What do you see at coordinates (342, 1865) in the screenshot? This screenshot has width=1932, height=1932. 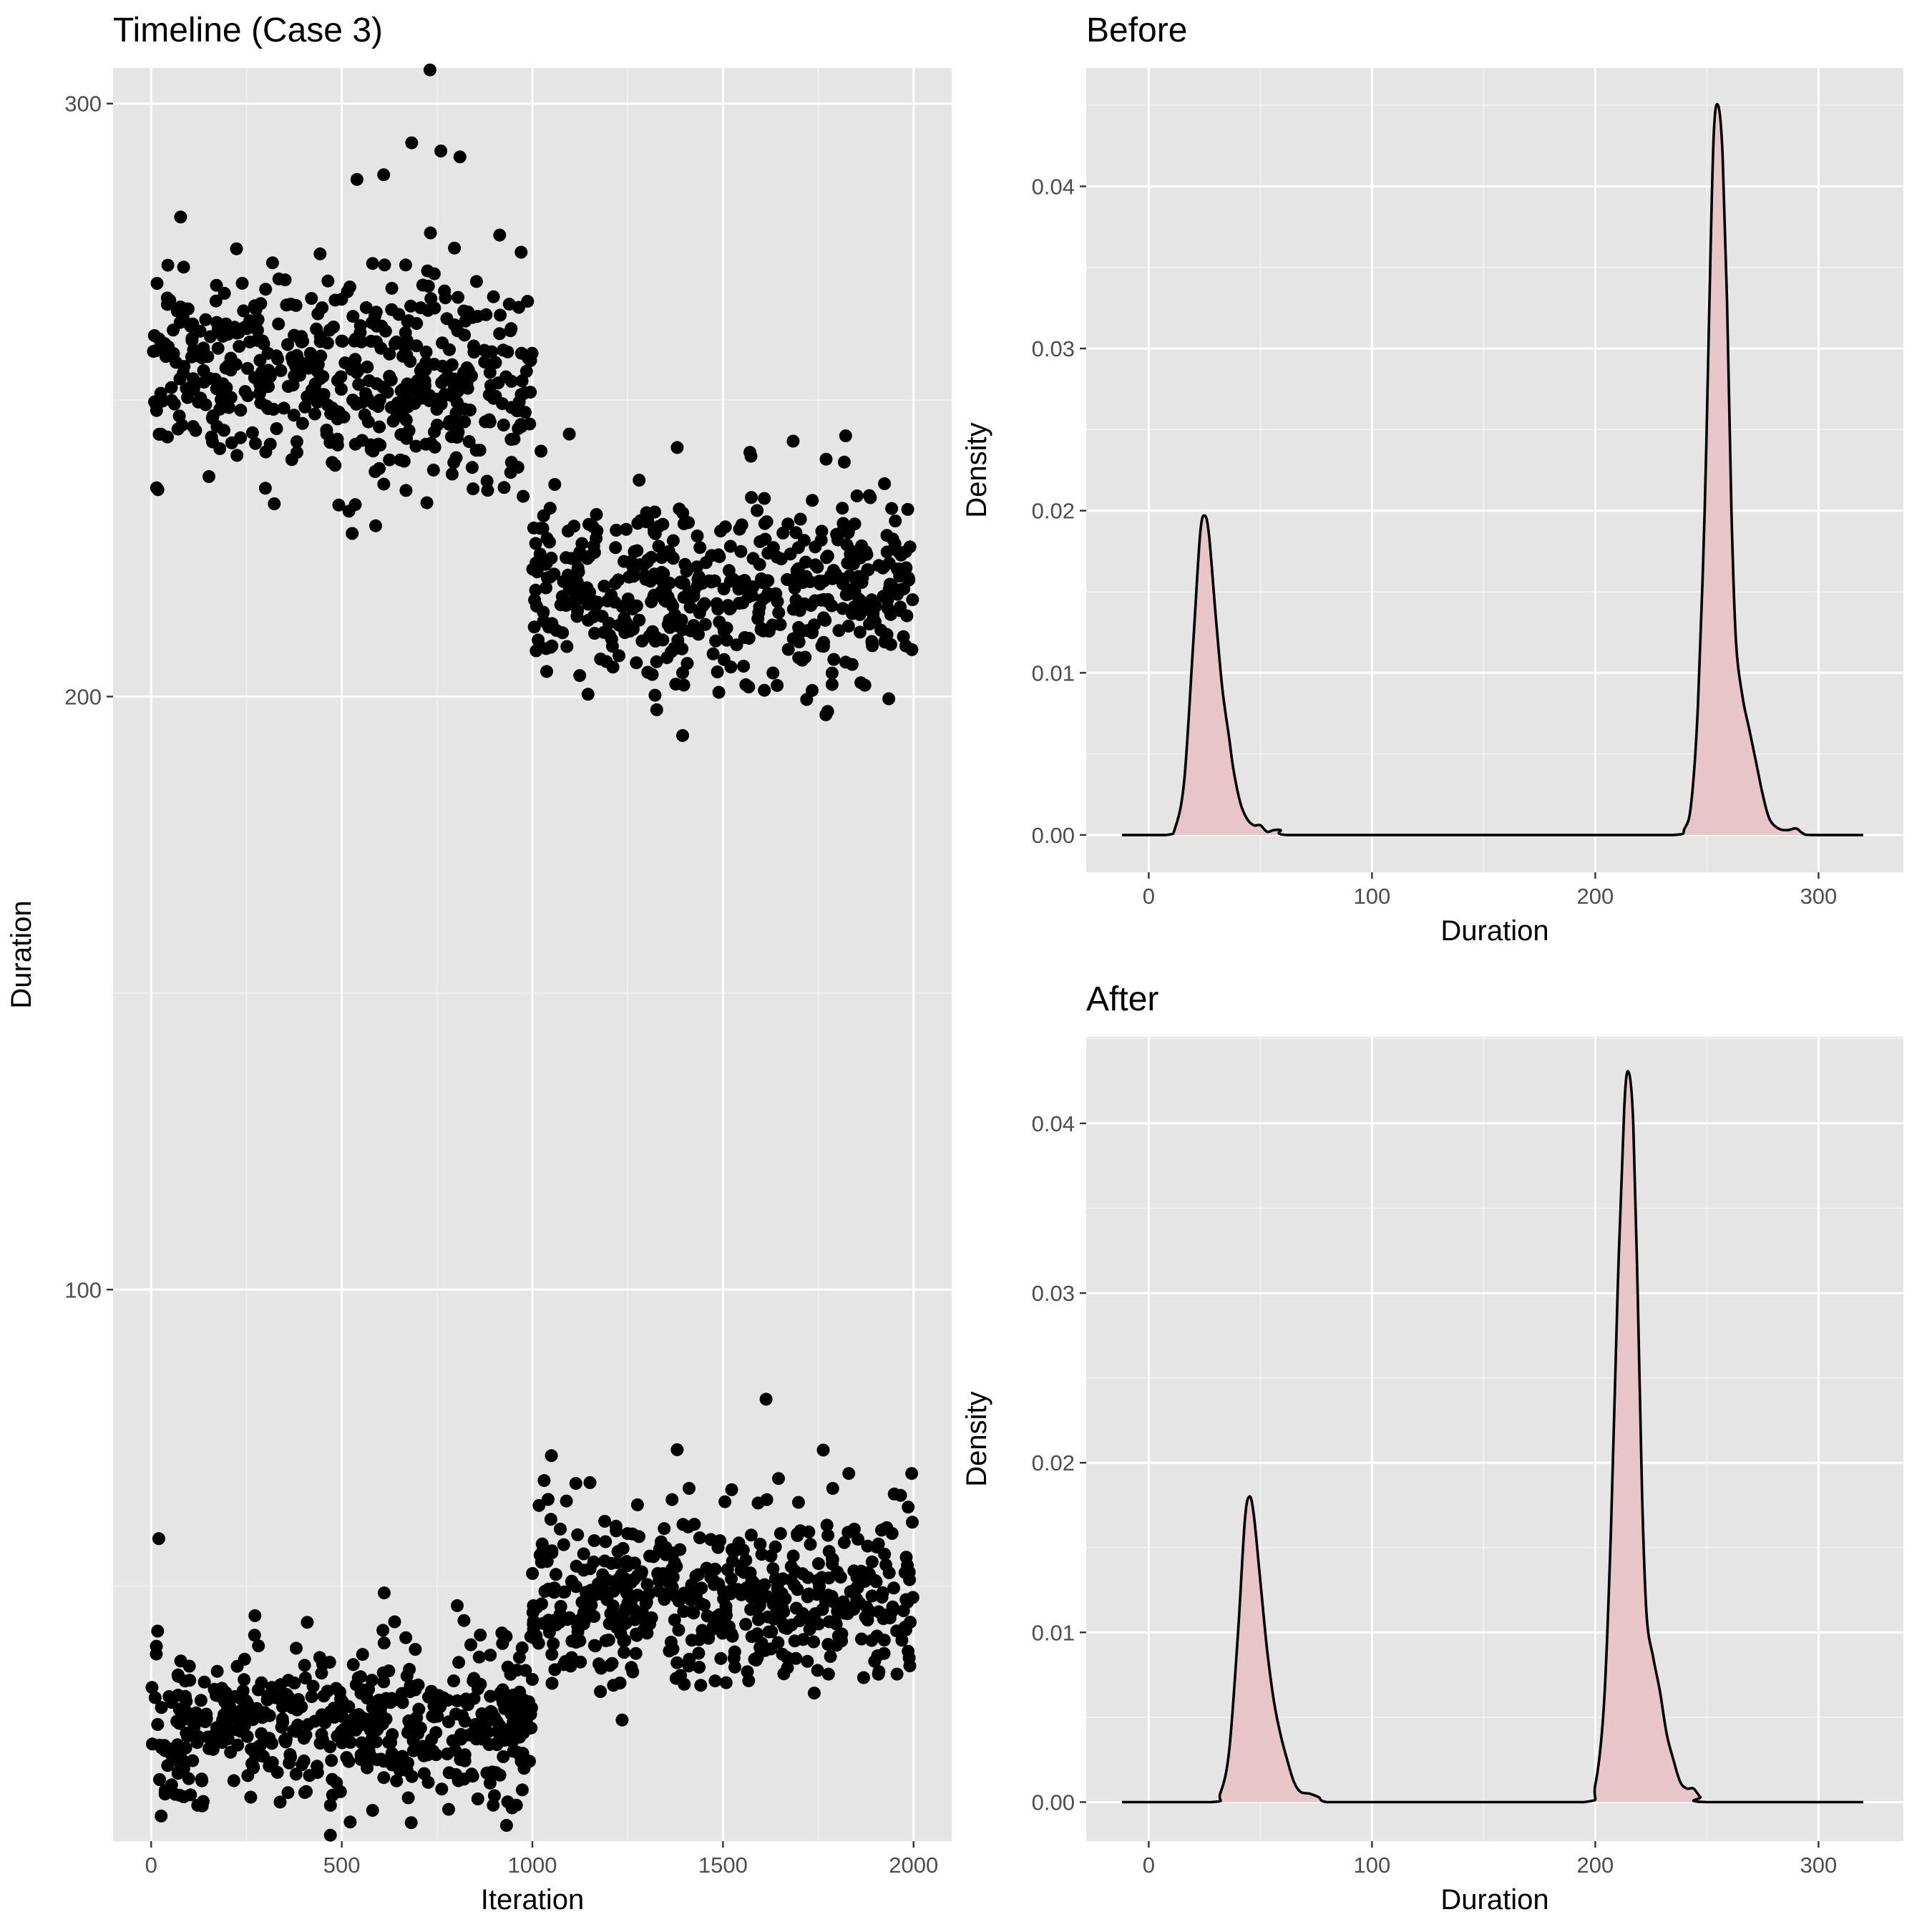 I see `x-tick-label: 500` at bounding box center [342, 1865].